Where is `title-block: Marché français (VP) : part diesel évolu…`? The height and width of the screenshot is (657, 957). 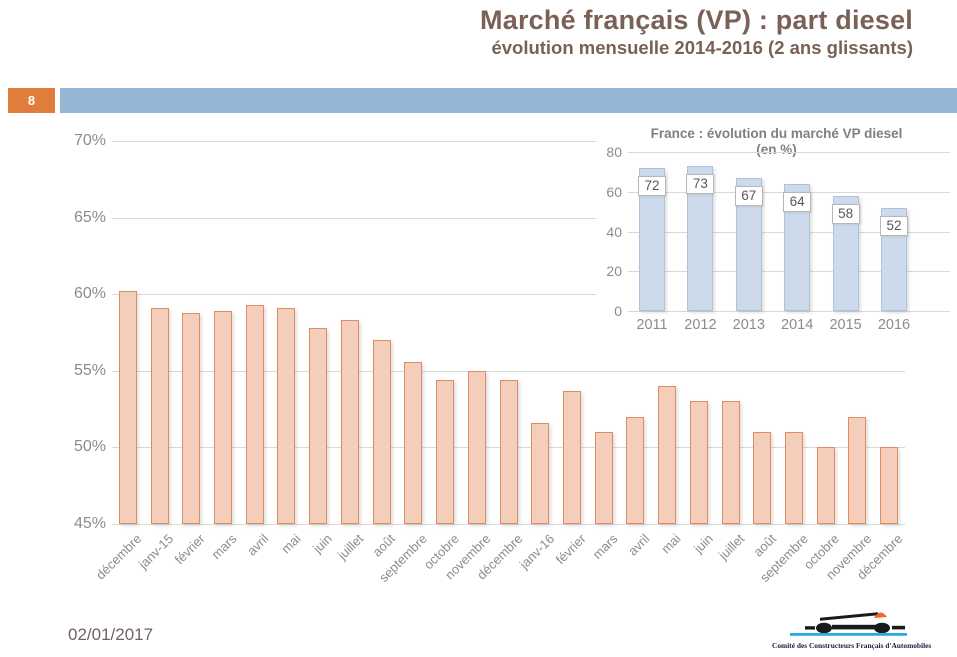
title-block: Marché français (VP) : part diesel évolu… is located at coordinates (696, 31).